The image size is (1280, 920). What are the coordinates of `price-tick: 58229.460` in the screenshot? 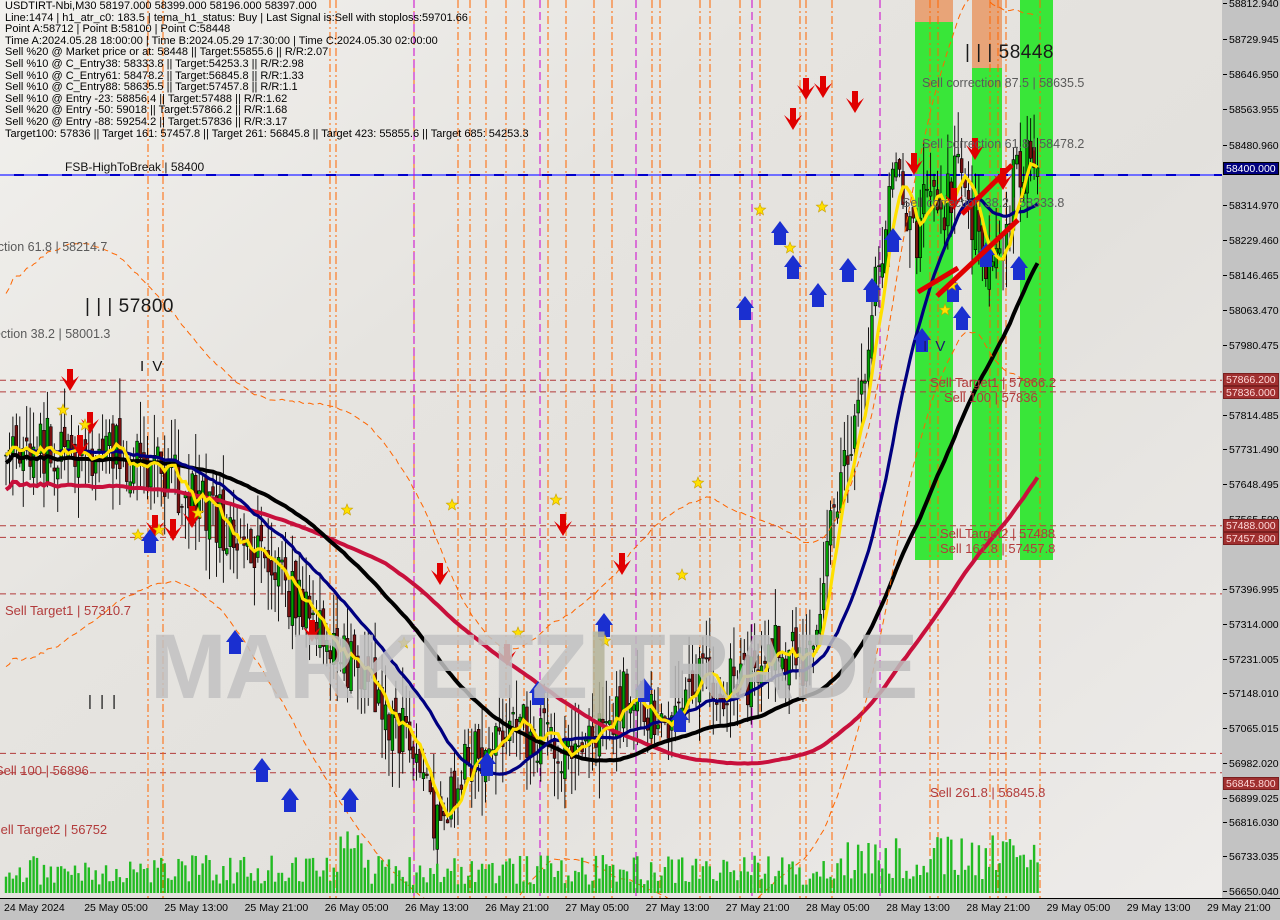 It's located at (1251, 241).